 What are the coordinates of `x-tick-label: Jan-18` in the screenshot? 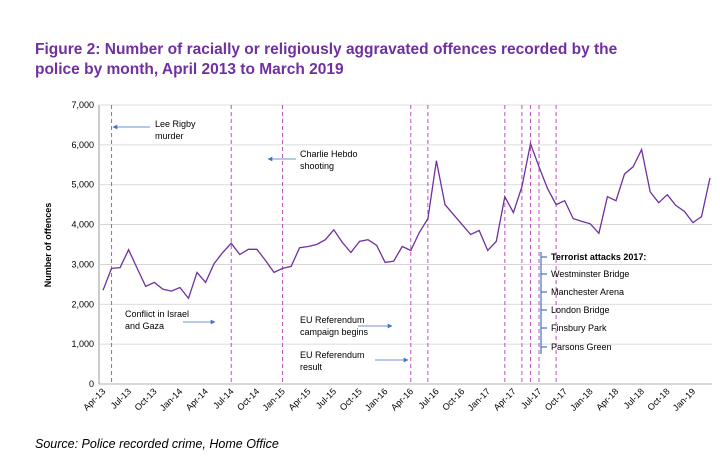 It's located at (581, 399).